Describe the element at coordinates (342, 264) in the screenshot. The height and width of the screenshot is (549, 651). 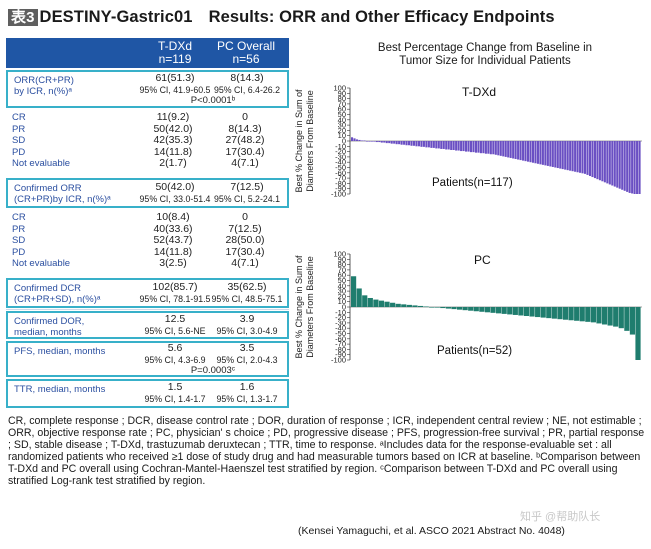
I see `y-tick-label: 80` at that location.